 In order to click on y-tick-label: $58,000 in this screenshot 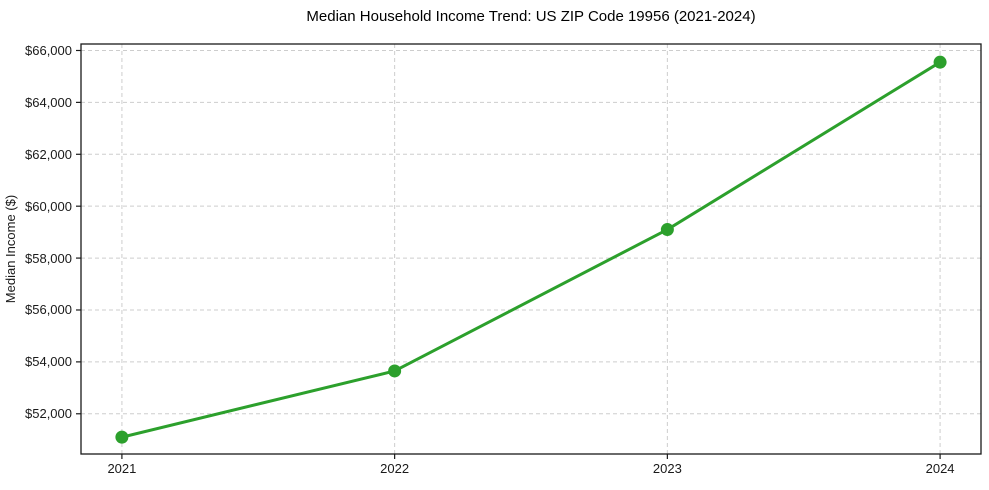, I will do `click(48, 258)`.